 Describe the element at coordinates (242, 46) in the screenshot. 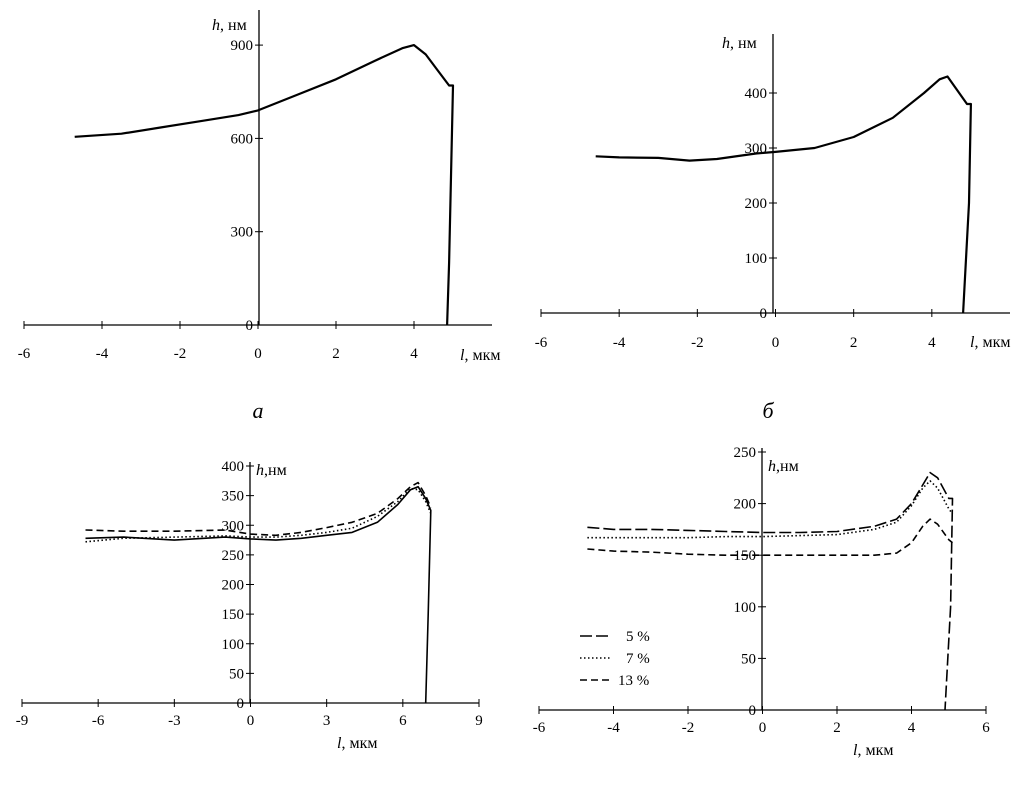

I see `y-tick-label: 900` at that location.